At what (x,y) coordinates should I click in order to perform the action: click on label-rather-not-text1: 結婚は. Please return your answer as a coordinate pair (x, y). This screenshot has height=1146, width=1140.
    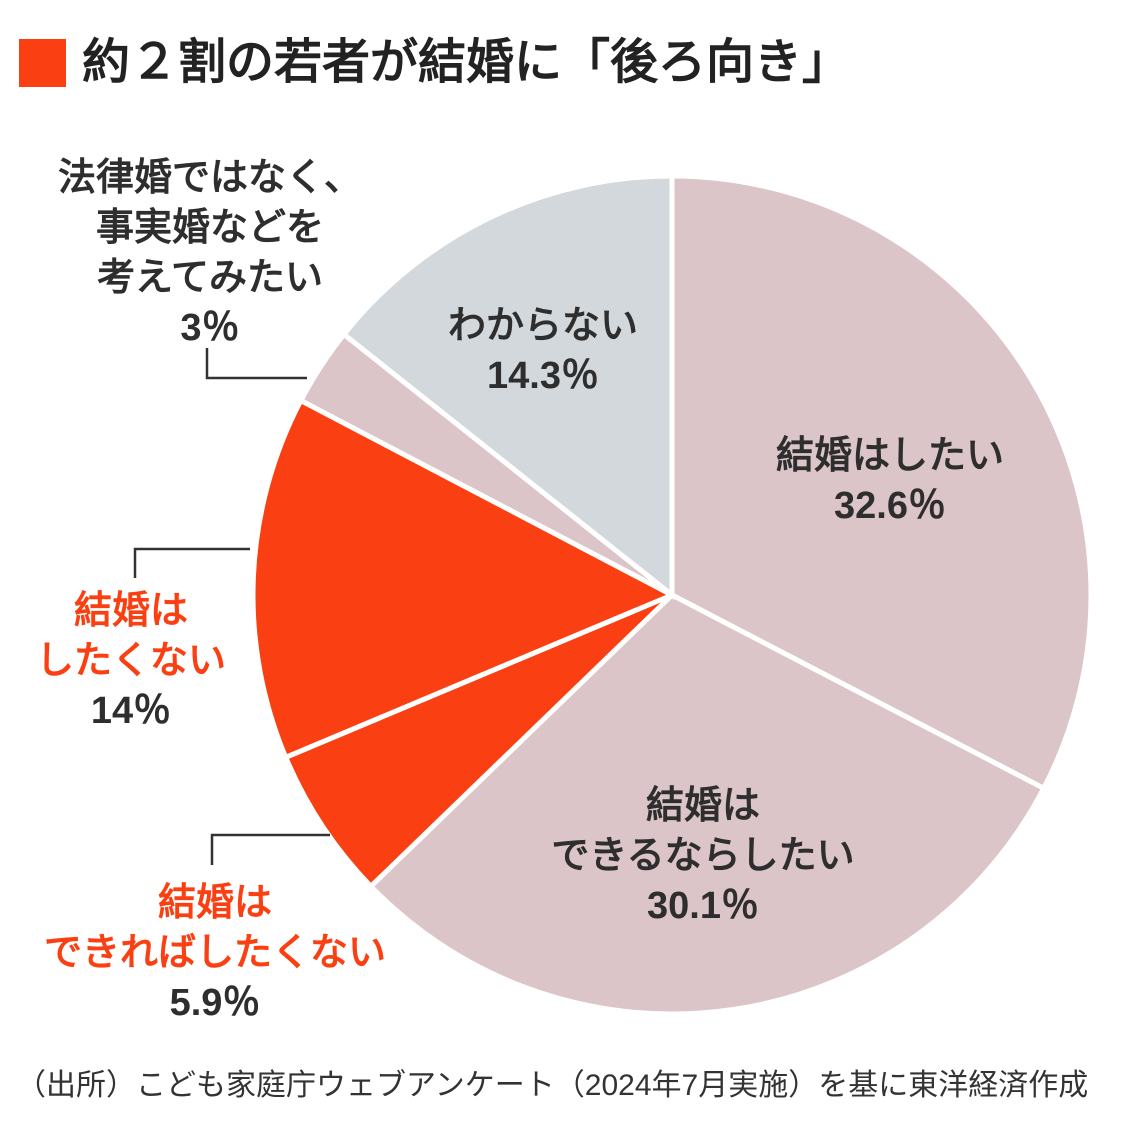
    Looking at the image, I should click on (215, 903).